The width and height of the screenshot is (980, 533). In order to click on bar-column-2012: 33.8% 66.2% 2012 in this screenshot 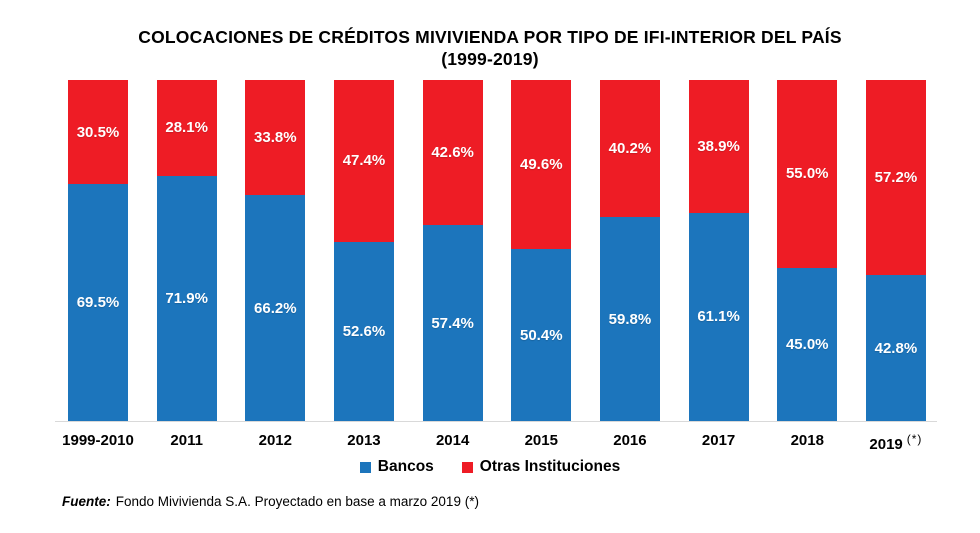, I will do `click(275, 264)`.